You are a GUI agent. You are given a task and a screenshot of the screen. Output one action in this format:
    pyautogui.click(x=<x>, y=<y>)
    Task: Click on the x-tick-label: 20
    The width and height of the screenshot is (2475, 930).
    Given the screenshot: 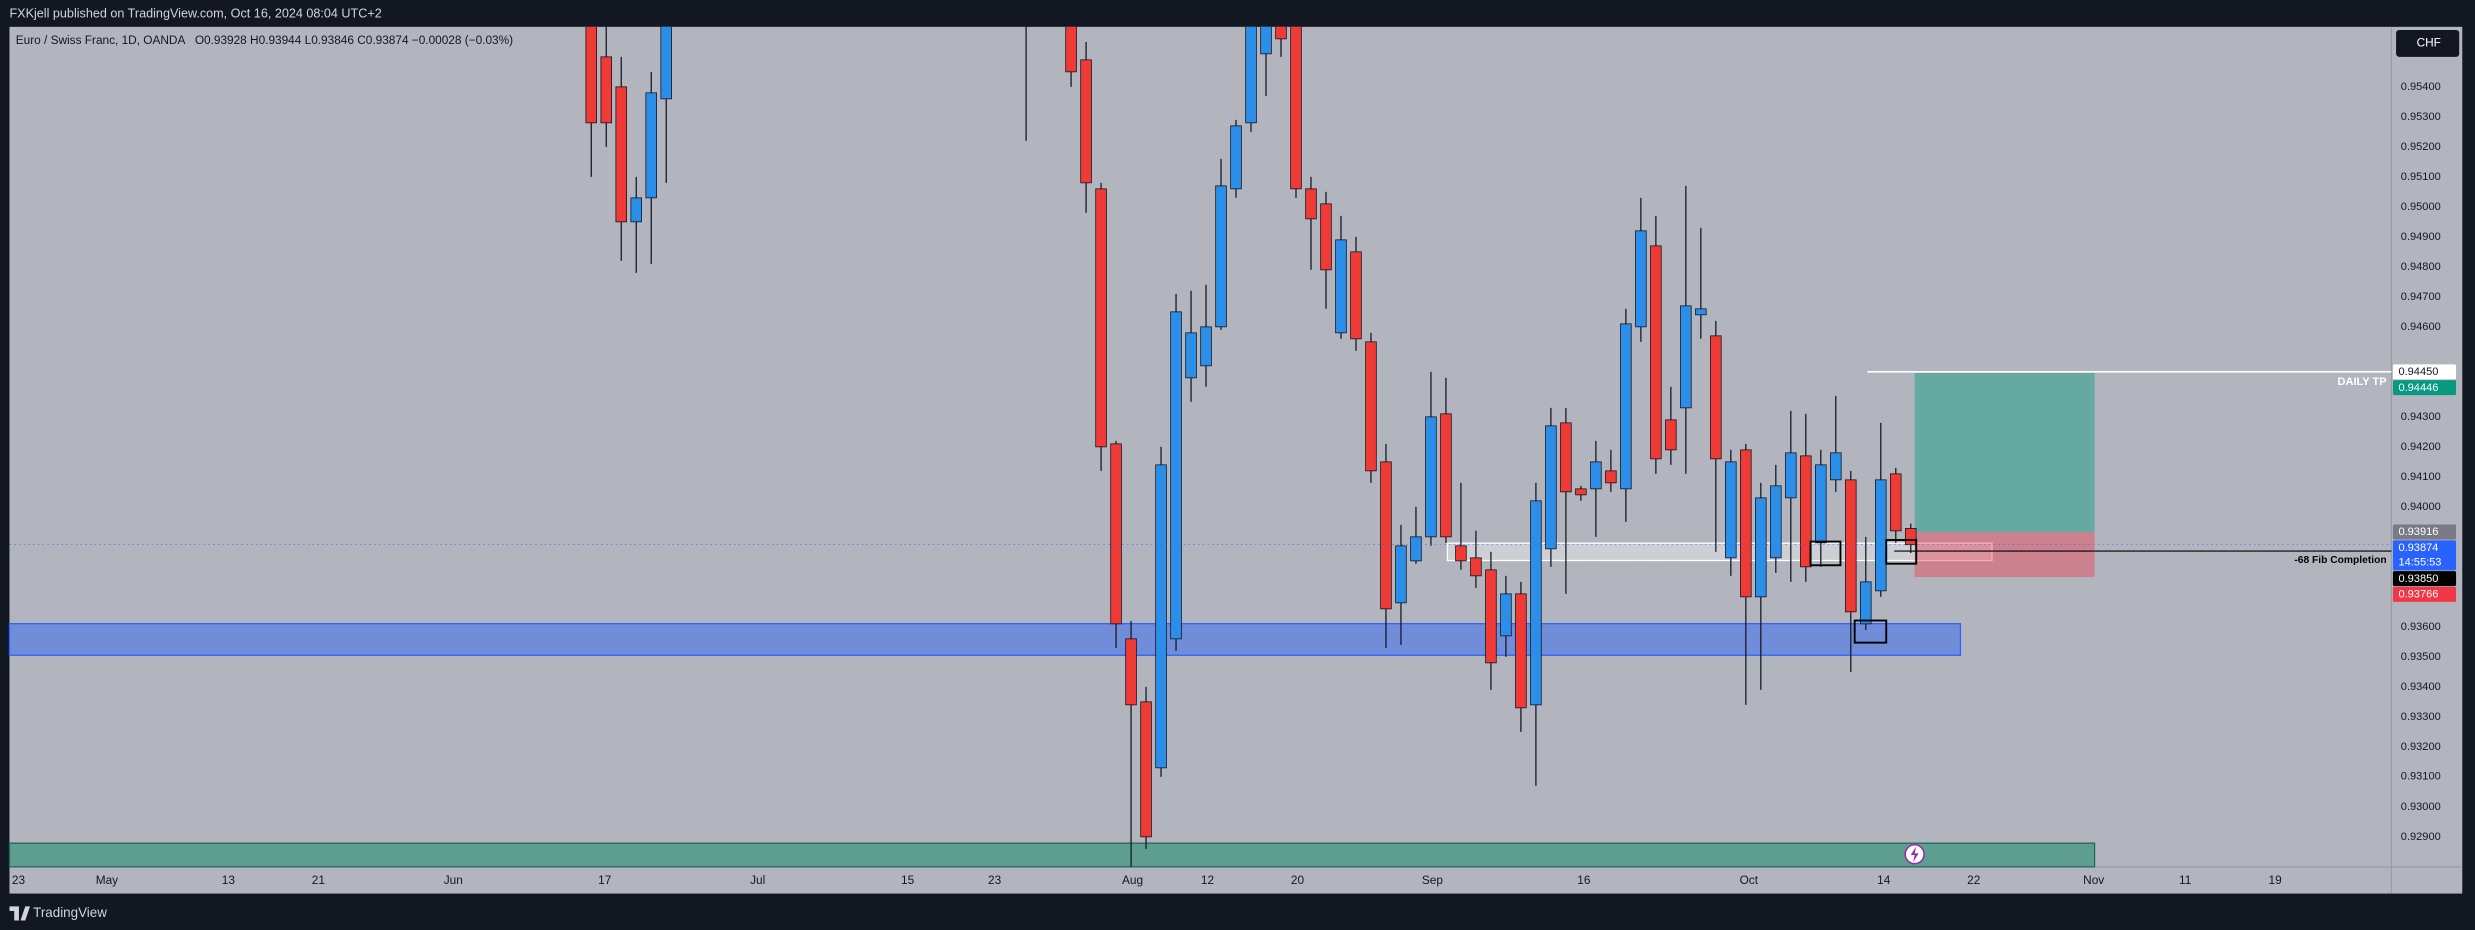 What is the action you would take?
    pyautogui.click(x=1298, y=880)
    